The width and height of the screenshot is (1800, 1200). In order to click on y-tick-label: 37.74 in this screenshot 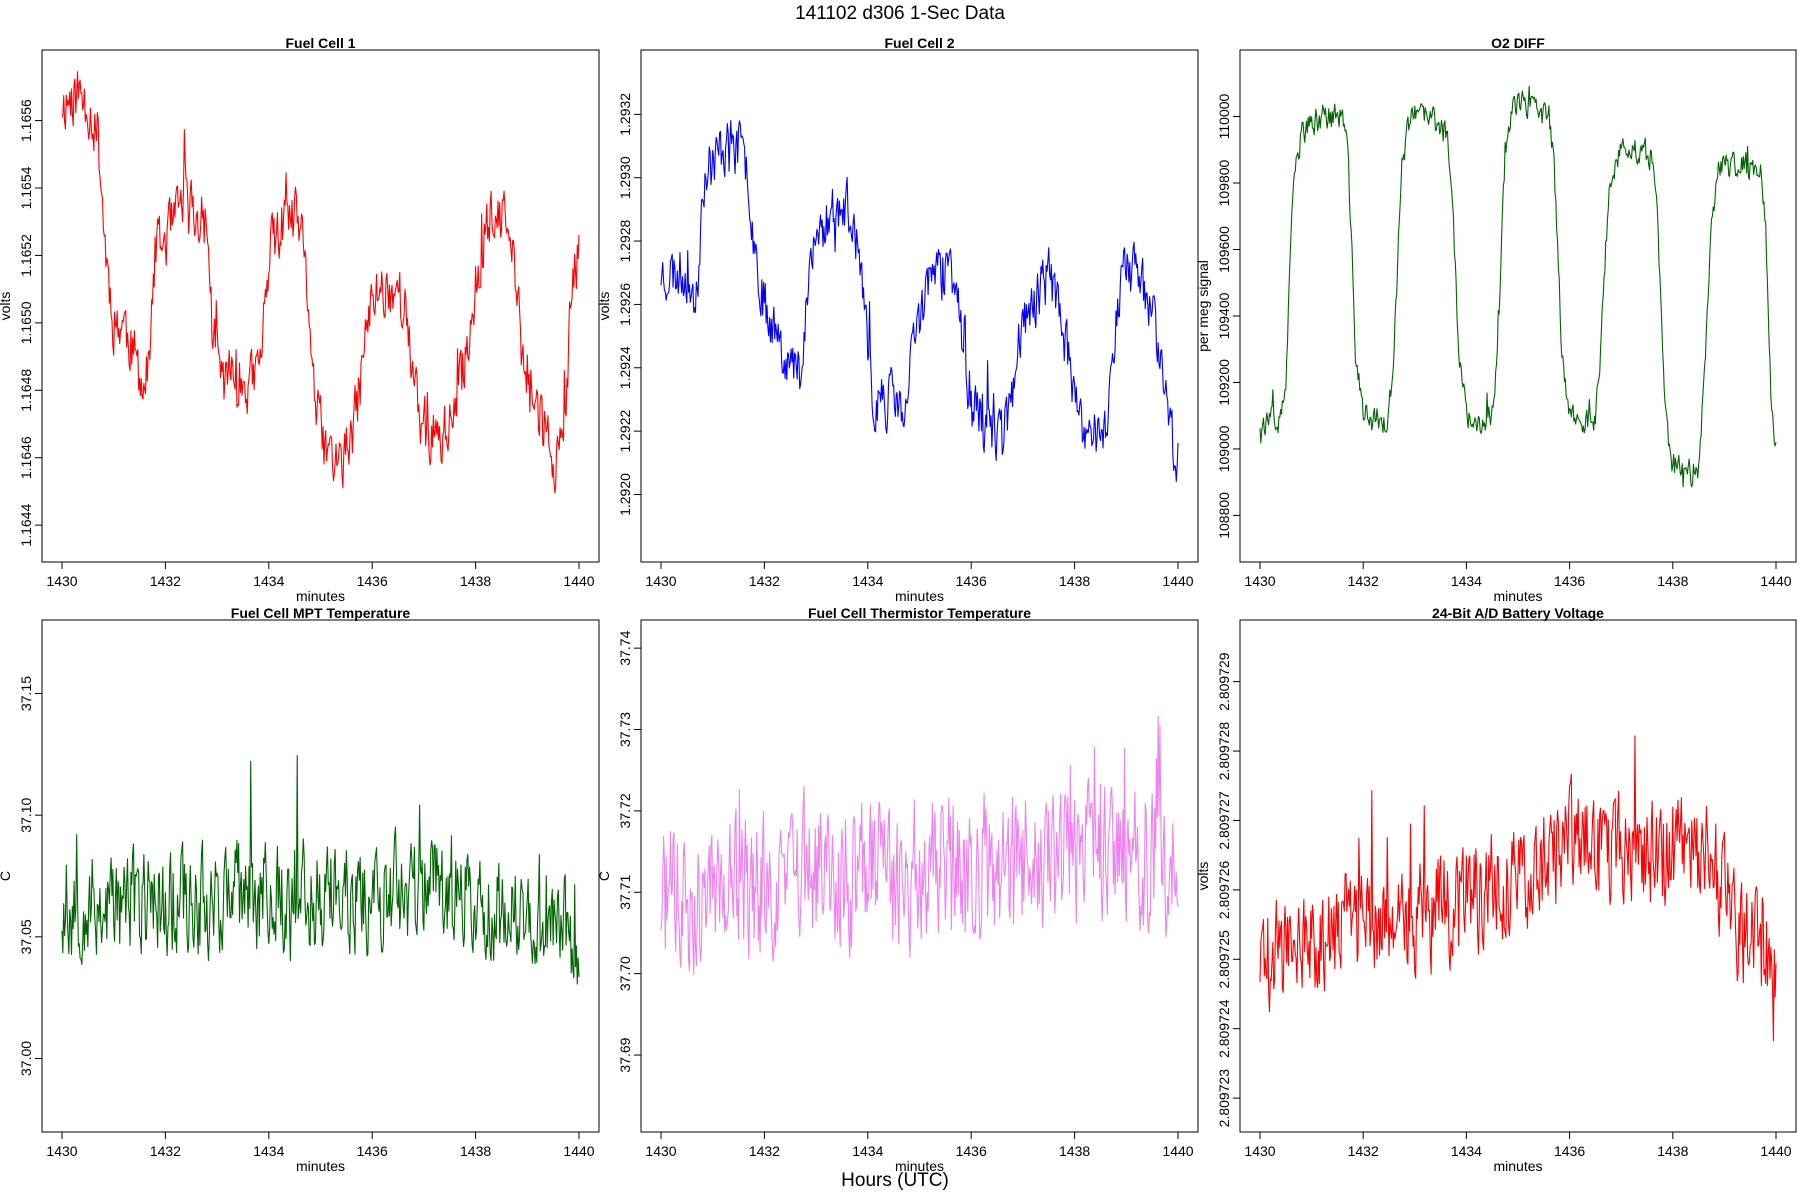, I will do `click(625, 647)`.